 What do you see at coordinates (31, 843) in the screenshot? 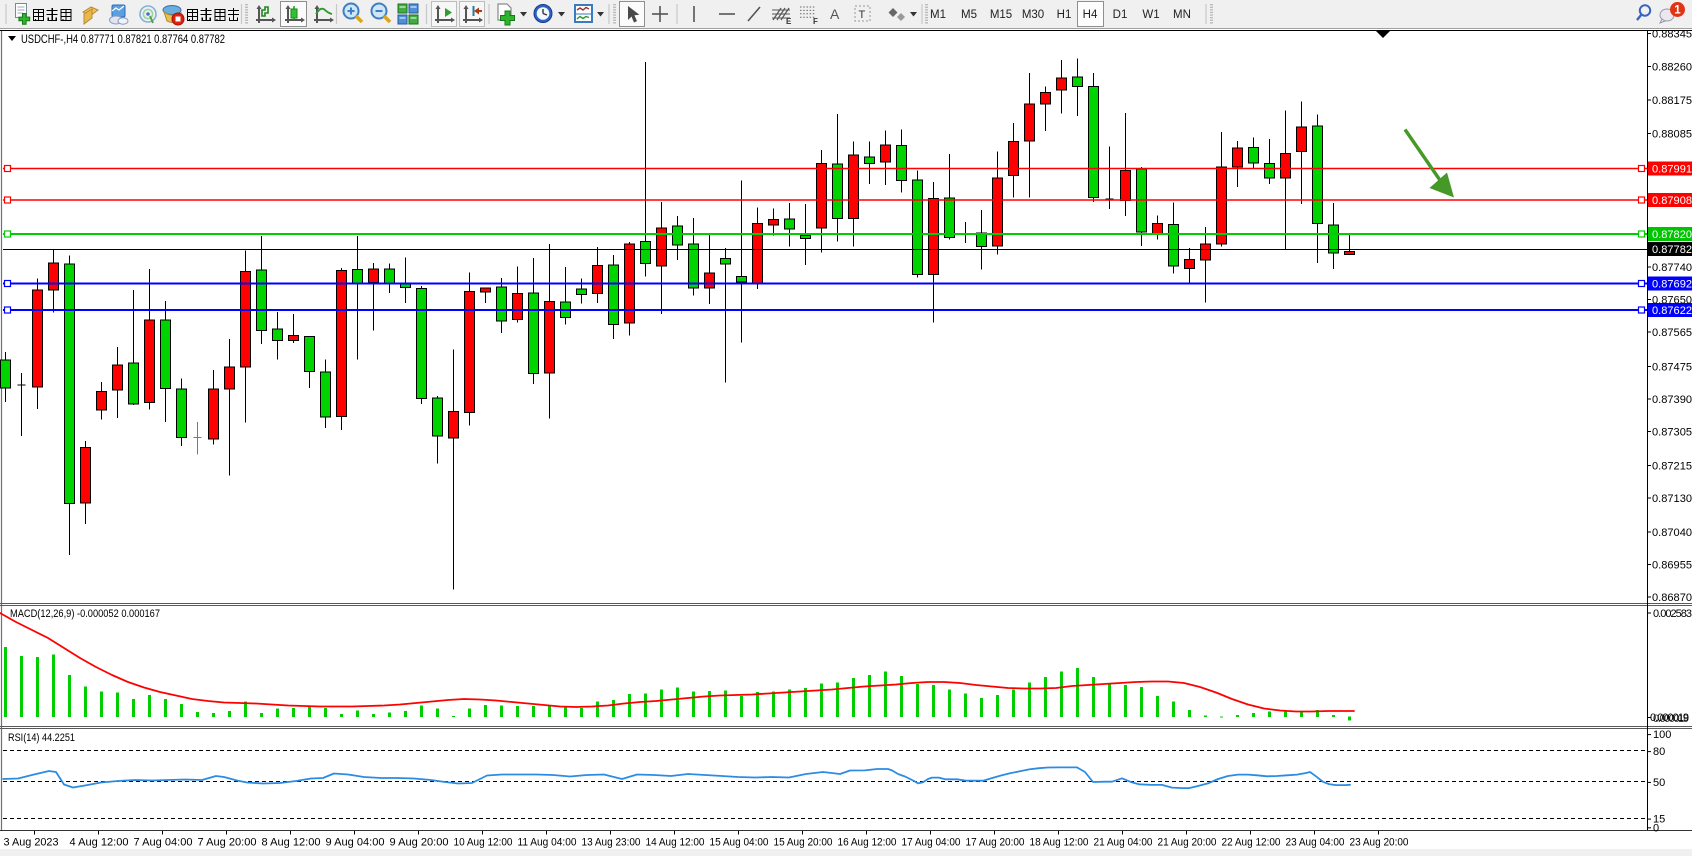
I see `svg-text: 3 Aug 2023` at bounding box center [31, 843].